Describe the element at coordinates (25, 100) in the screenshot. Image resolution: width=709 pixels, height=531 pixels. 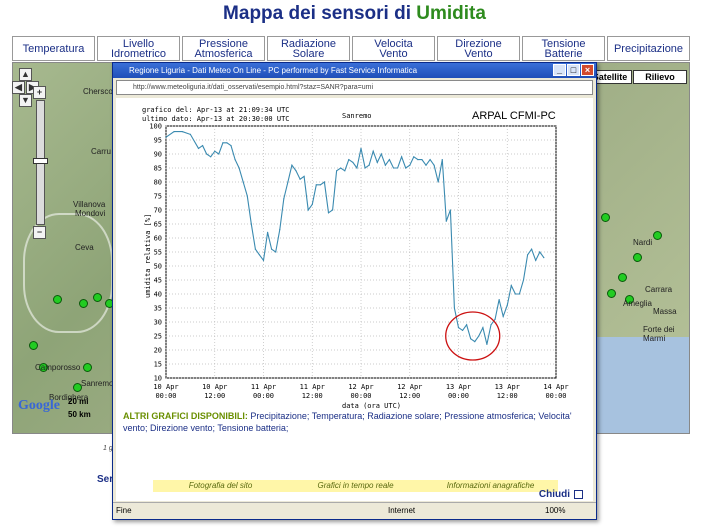
I see `pan-down-icon: ▼` at that location.